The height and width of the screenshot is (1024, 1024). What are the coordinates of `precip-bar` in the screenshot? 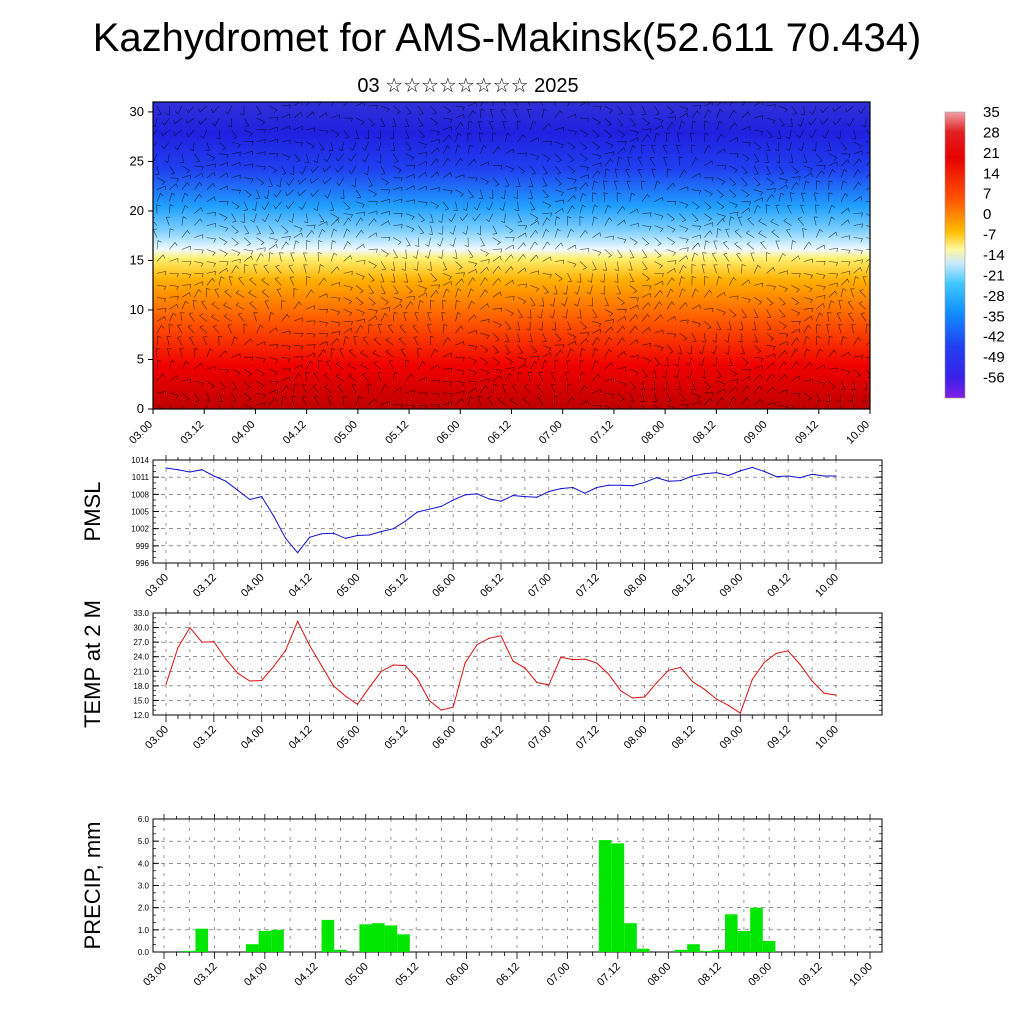 It's located at (378, 937).